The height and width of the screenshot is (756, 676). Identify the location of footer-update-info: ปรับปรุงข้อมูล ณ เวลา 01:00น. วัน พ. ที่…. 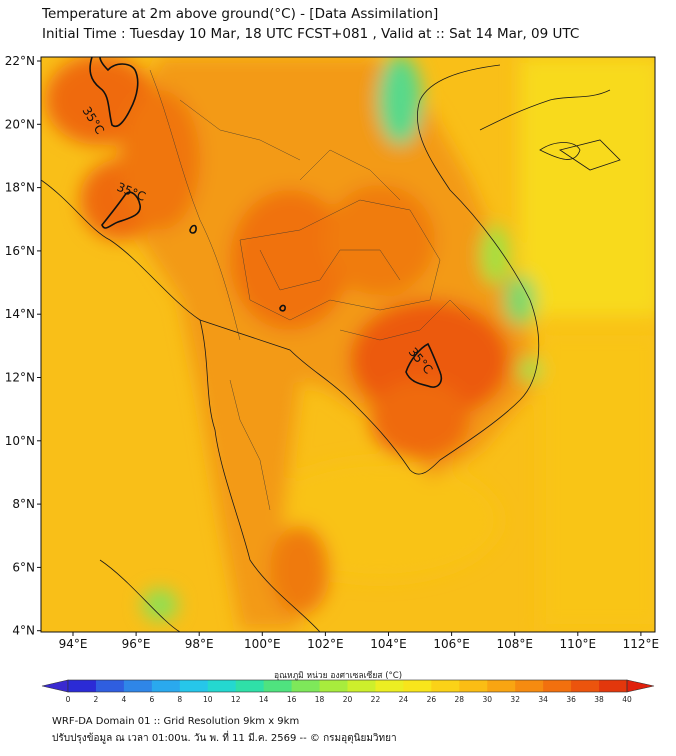
(224, 738).